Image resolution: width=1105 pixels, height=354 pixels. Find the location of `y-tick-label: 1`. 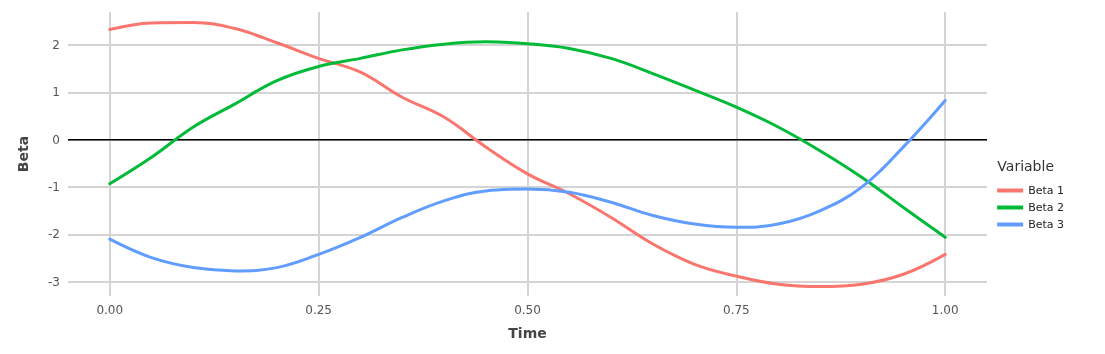

y-tick-label: 1 is located at coordinates (56, 92).